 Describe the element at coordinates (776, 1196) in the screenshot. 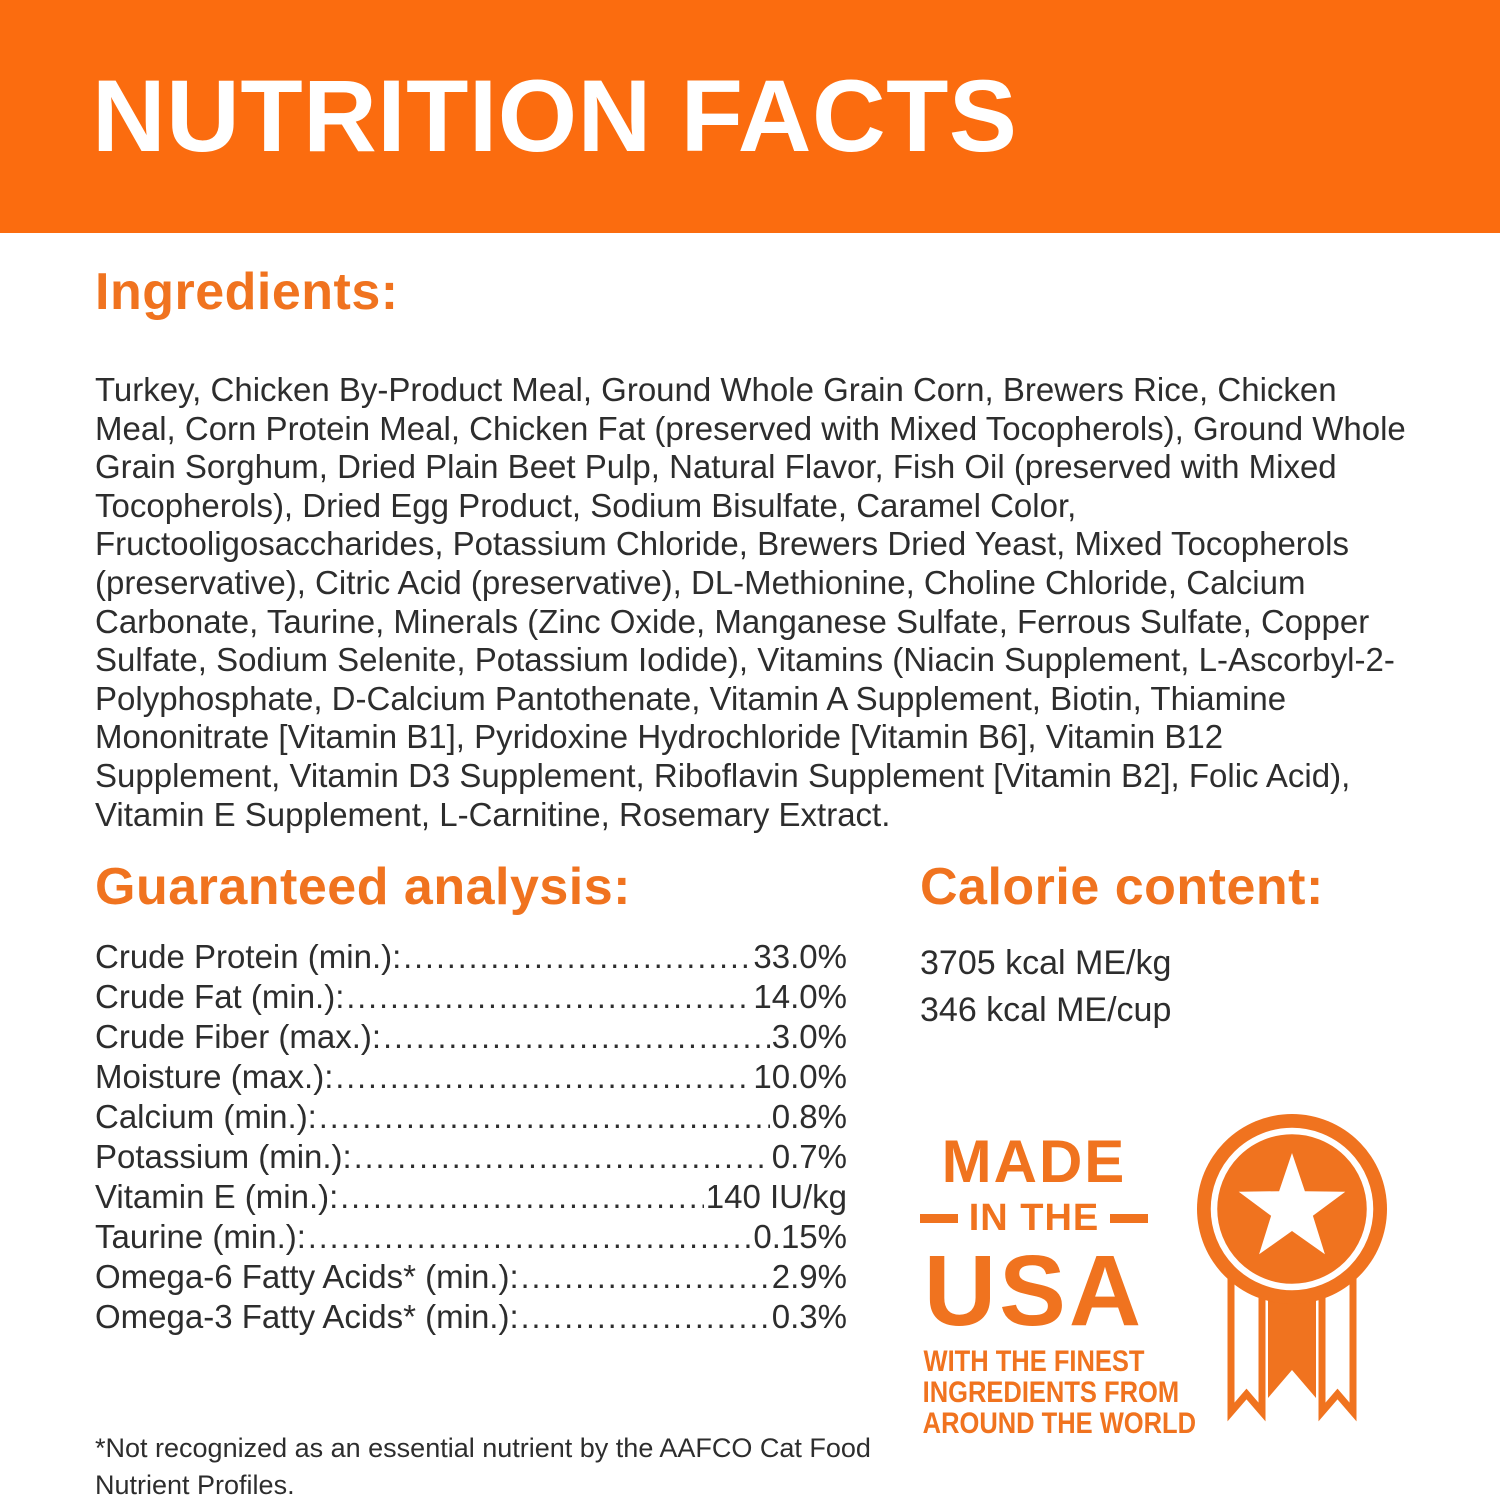

I see `analysis-value: 140 IU/kg` at that location.